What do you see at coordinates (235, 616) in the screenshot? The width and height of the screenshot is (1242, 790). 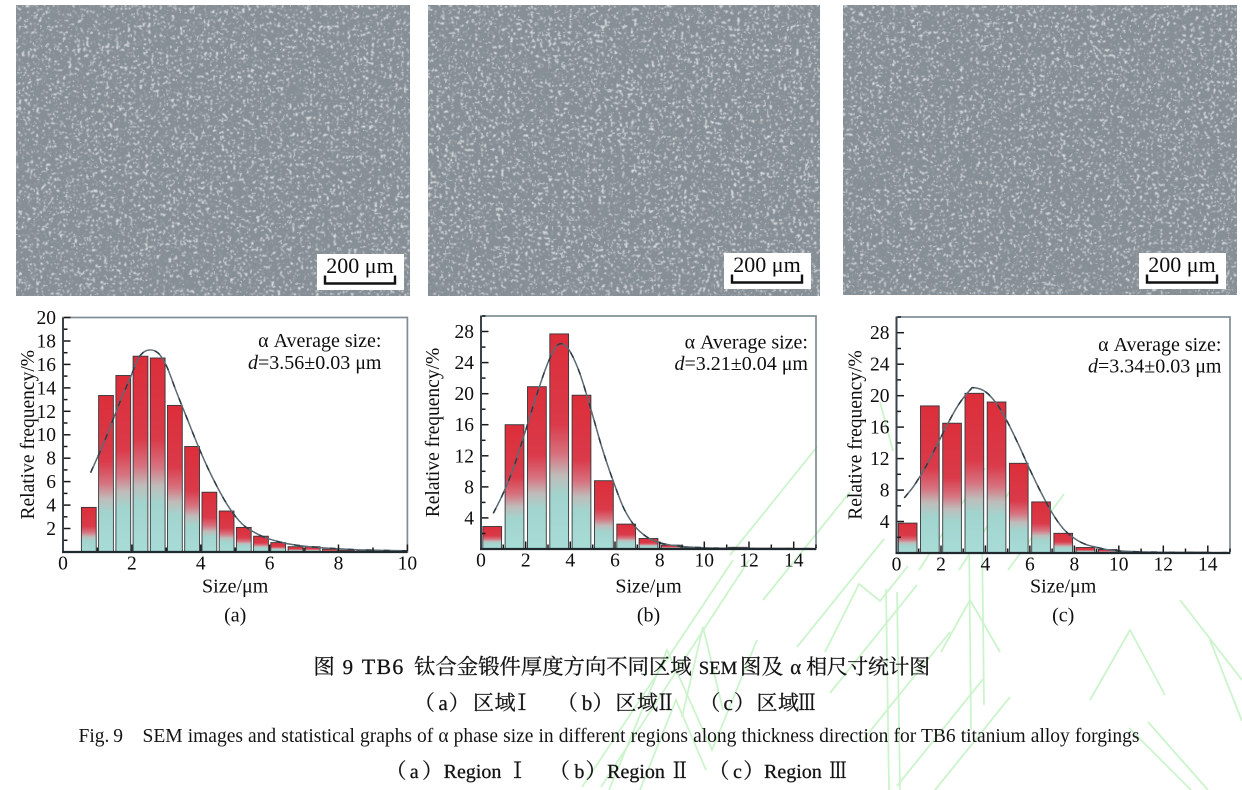 I see `svg-text: (a)` at bounding box center [235, 616].